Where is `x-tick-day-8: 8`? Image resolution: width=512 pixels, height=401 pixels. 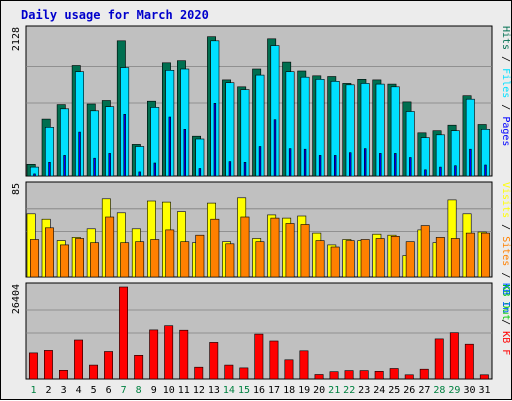 x-tick-day-8: 8 is located at coordinates (139, 390).